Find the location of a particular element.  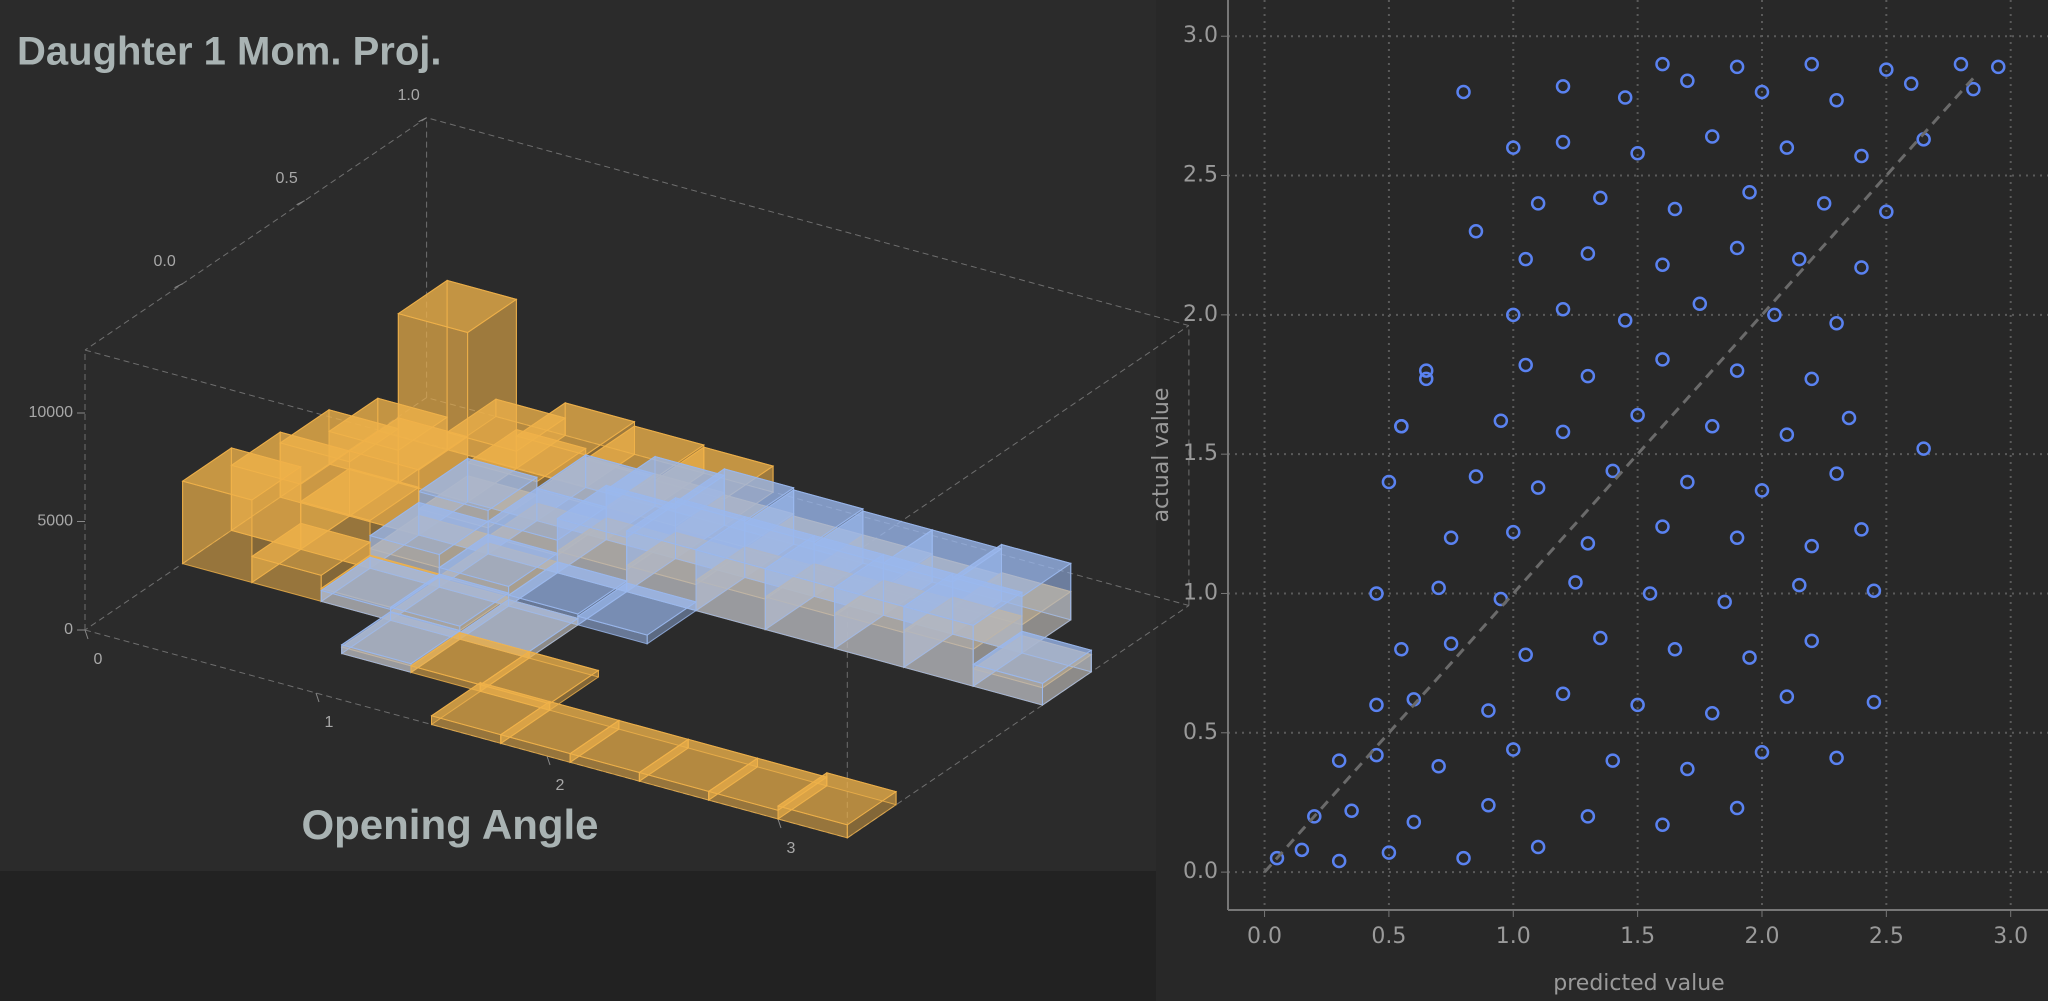

z-tick-label: 0 is located at coordinates (68, 629).